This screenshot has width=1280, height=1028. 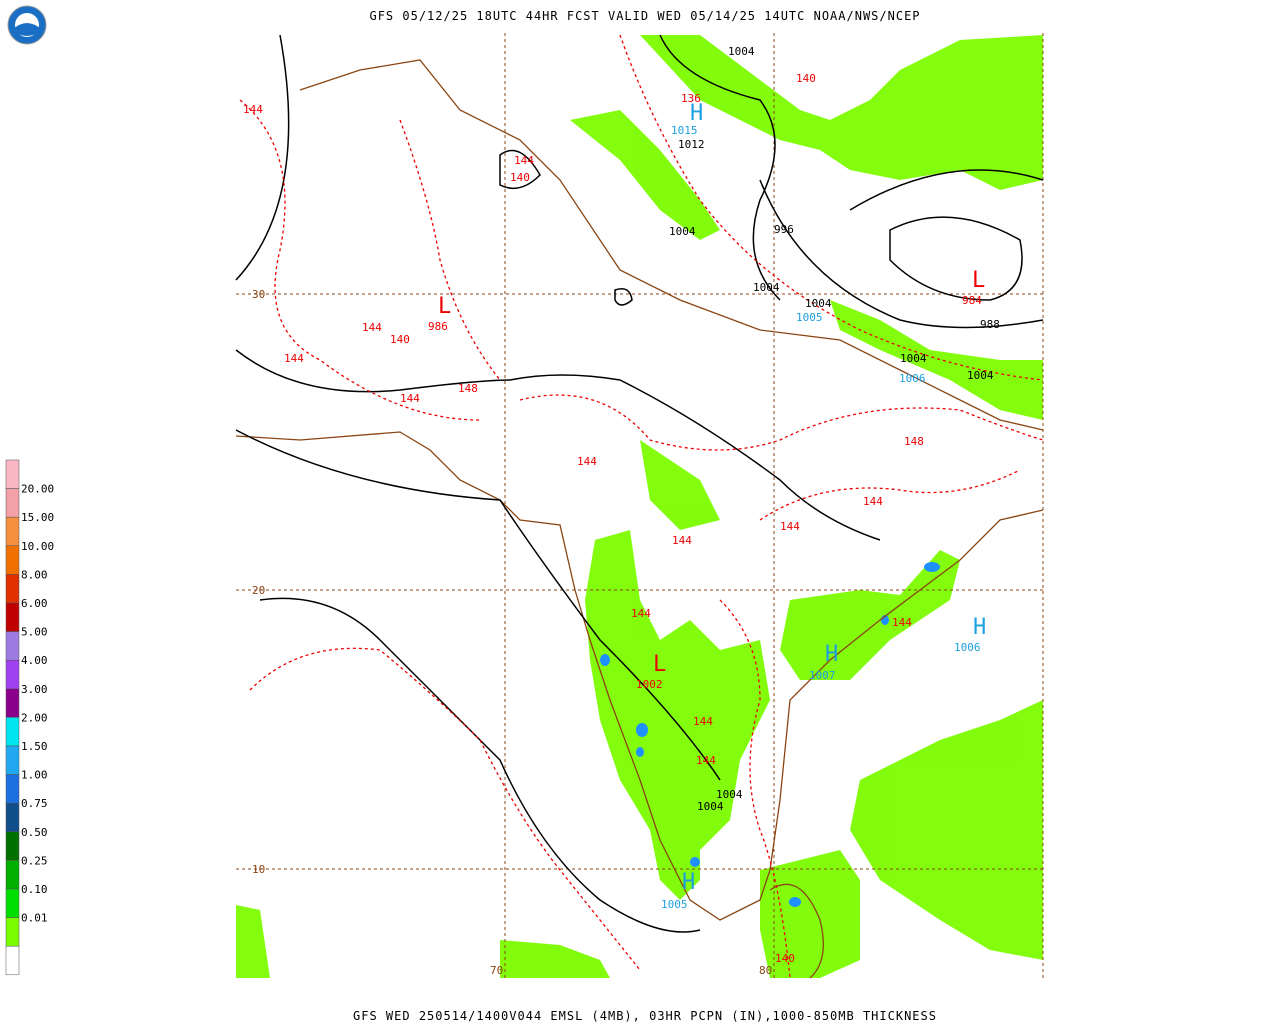 I want to click on map-label: 996, so click(x=784, y=229).